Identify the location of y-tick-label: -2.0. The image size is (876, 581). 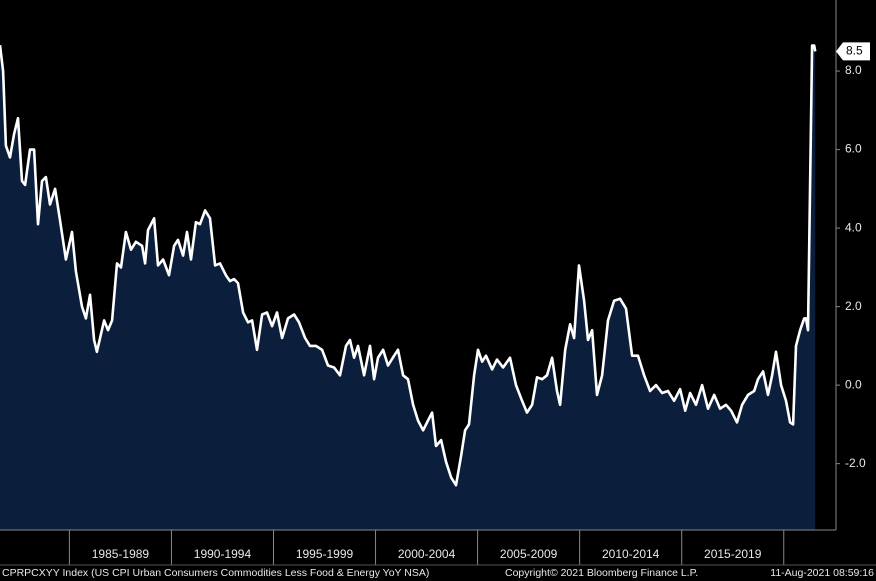
(855, 463).